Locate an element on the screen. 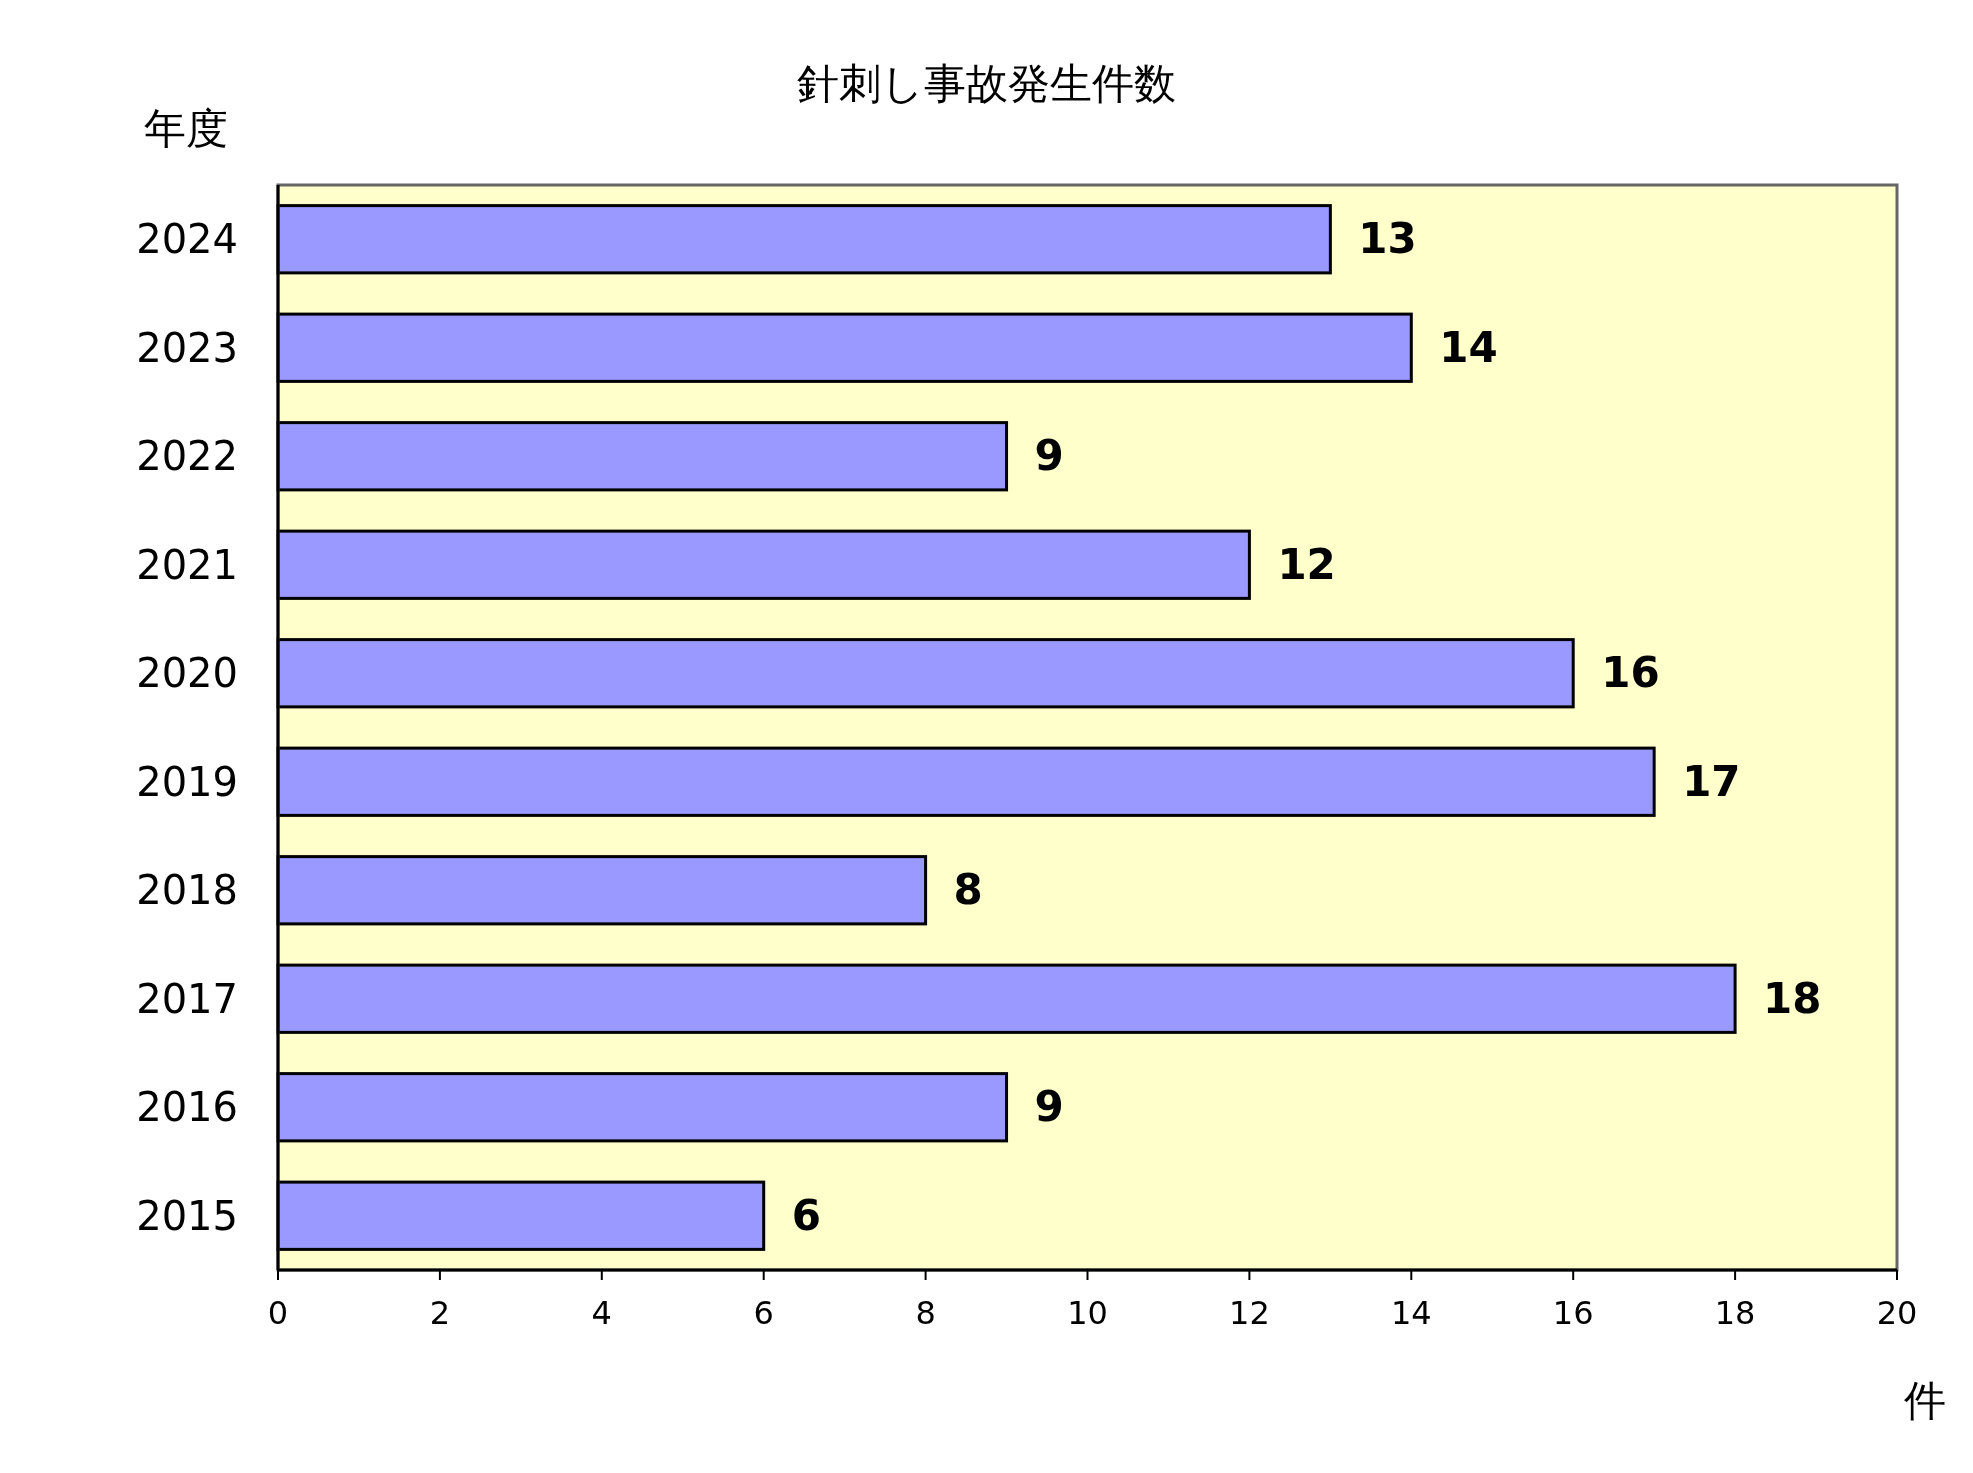  x-axis-title: 件 is located at coordinates (1925, 1400).